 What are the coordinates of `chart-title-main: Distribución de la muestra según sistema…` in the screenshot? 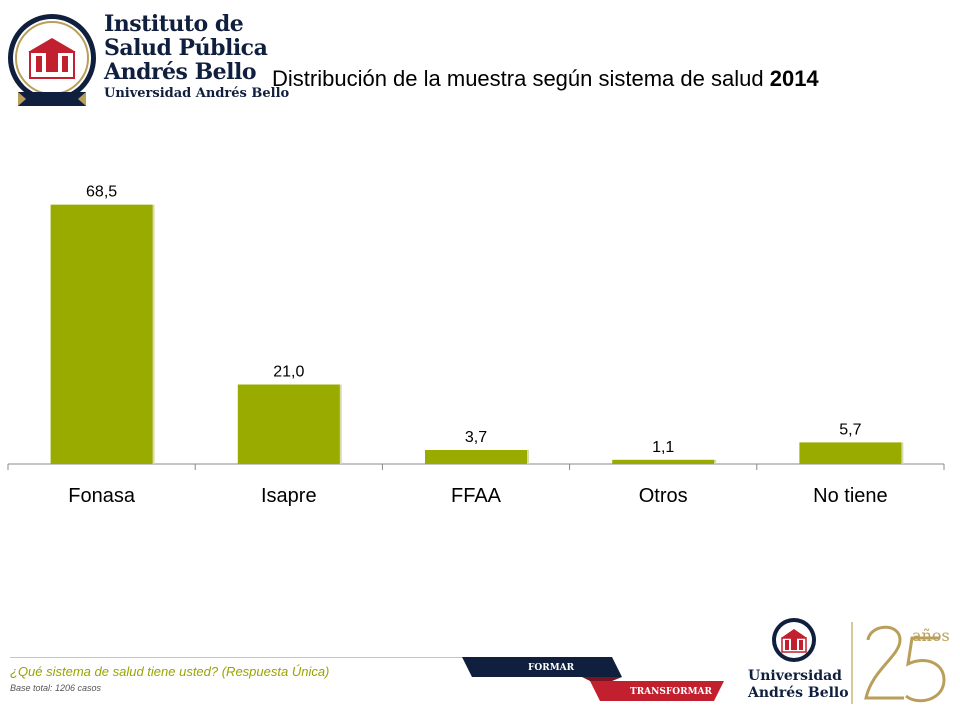 It's located at (518, 78).